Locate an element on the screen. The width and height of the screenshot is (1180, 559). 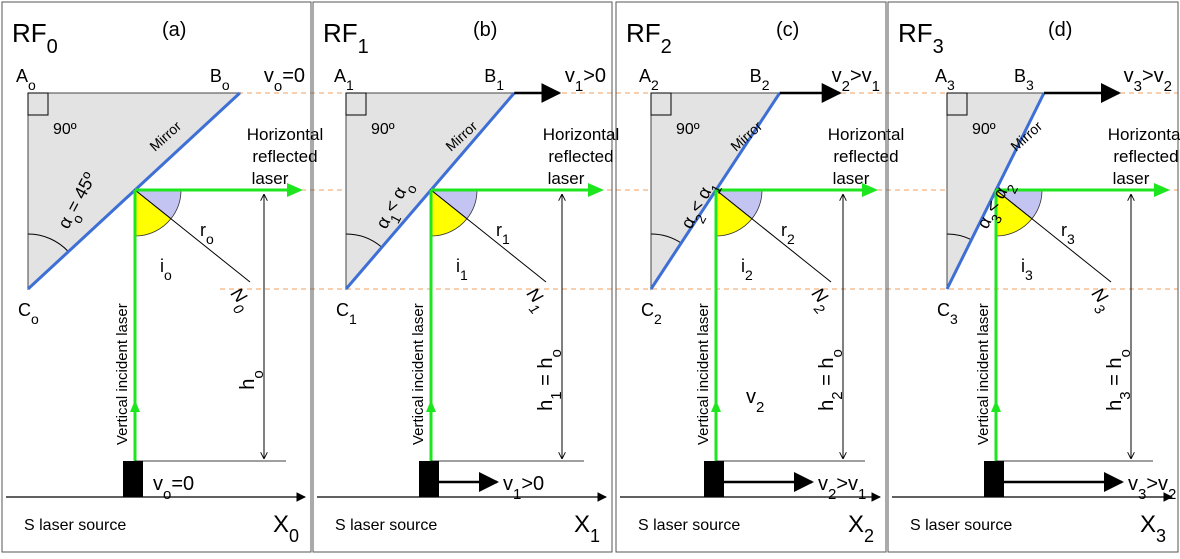
height-label: h1 = ho is located at coordinates (550, 380).